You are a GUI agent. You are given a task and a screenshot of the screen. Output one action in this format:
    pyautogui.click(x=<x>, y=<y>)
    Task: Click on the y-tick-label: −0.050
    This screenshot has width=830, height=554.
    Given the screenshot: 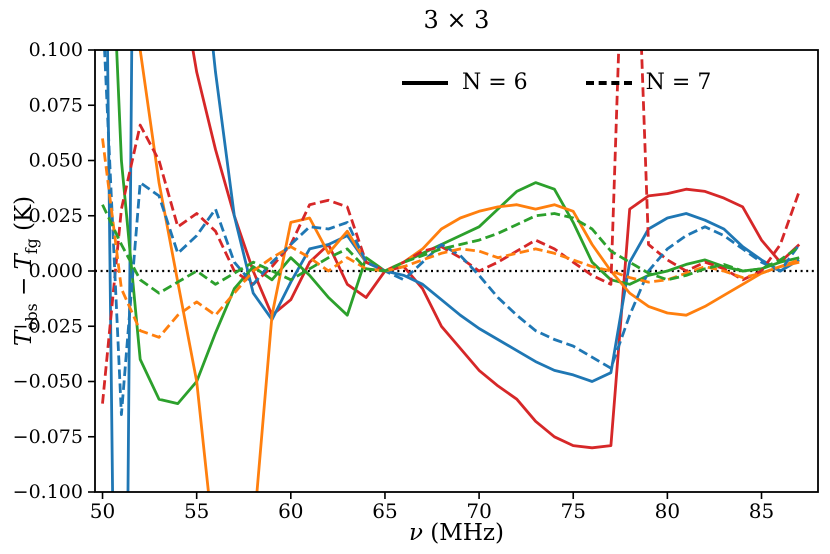 What is the action you would take?
    pyautogui.click(x=48, y=382)
    